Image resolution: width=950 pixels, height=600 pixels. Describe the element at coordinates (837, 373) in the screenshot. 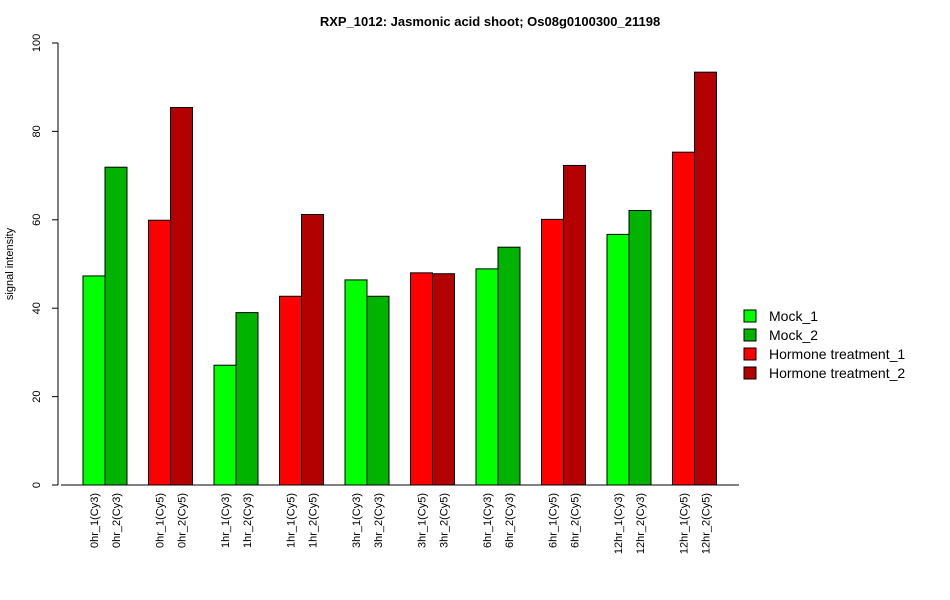

I see `legend-label: Hormone treatment_2` at that location.